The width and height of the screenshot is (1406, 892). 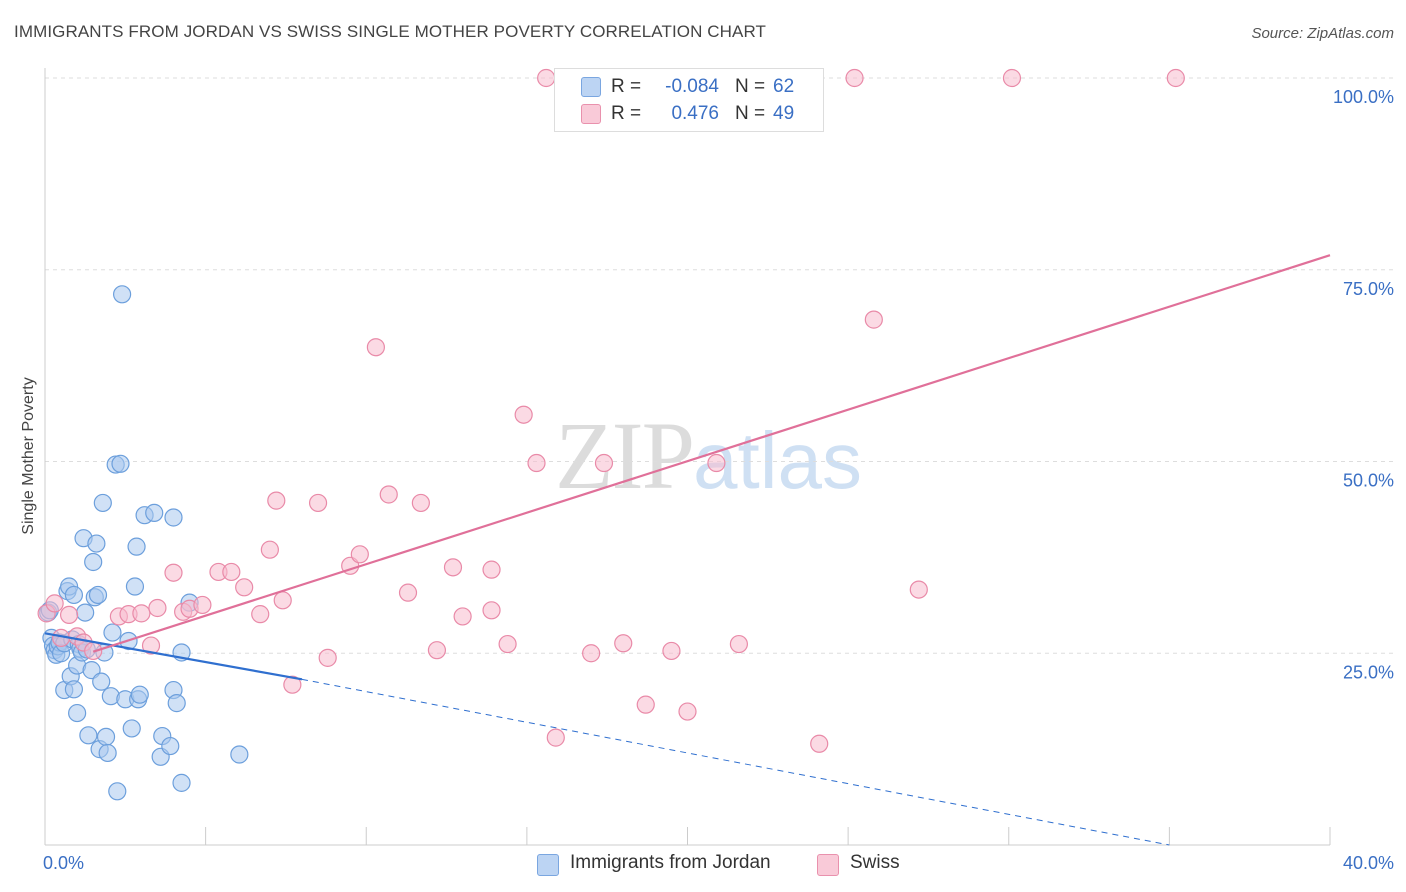 What do you see at coordinates (1368, 289) in the screenshot?
I see `y-tick-label: 75.0%` at bounding box center [1368, 289].